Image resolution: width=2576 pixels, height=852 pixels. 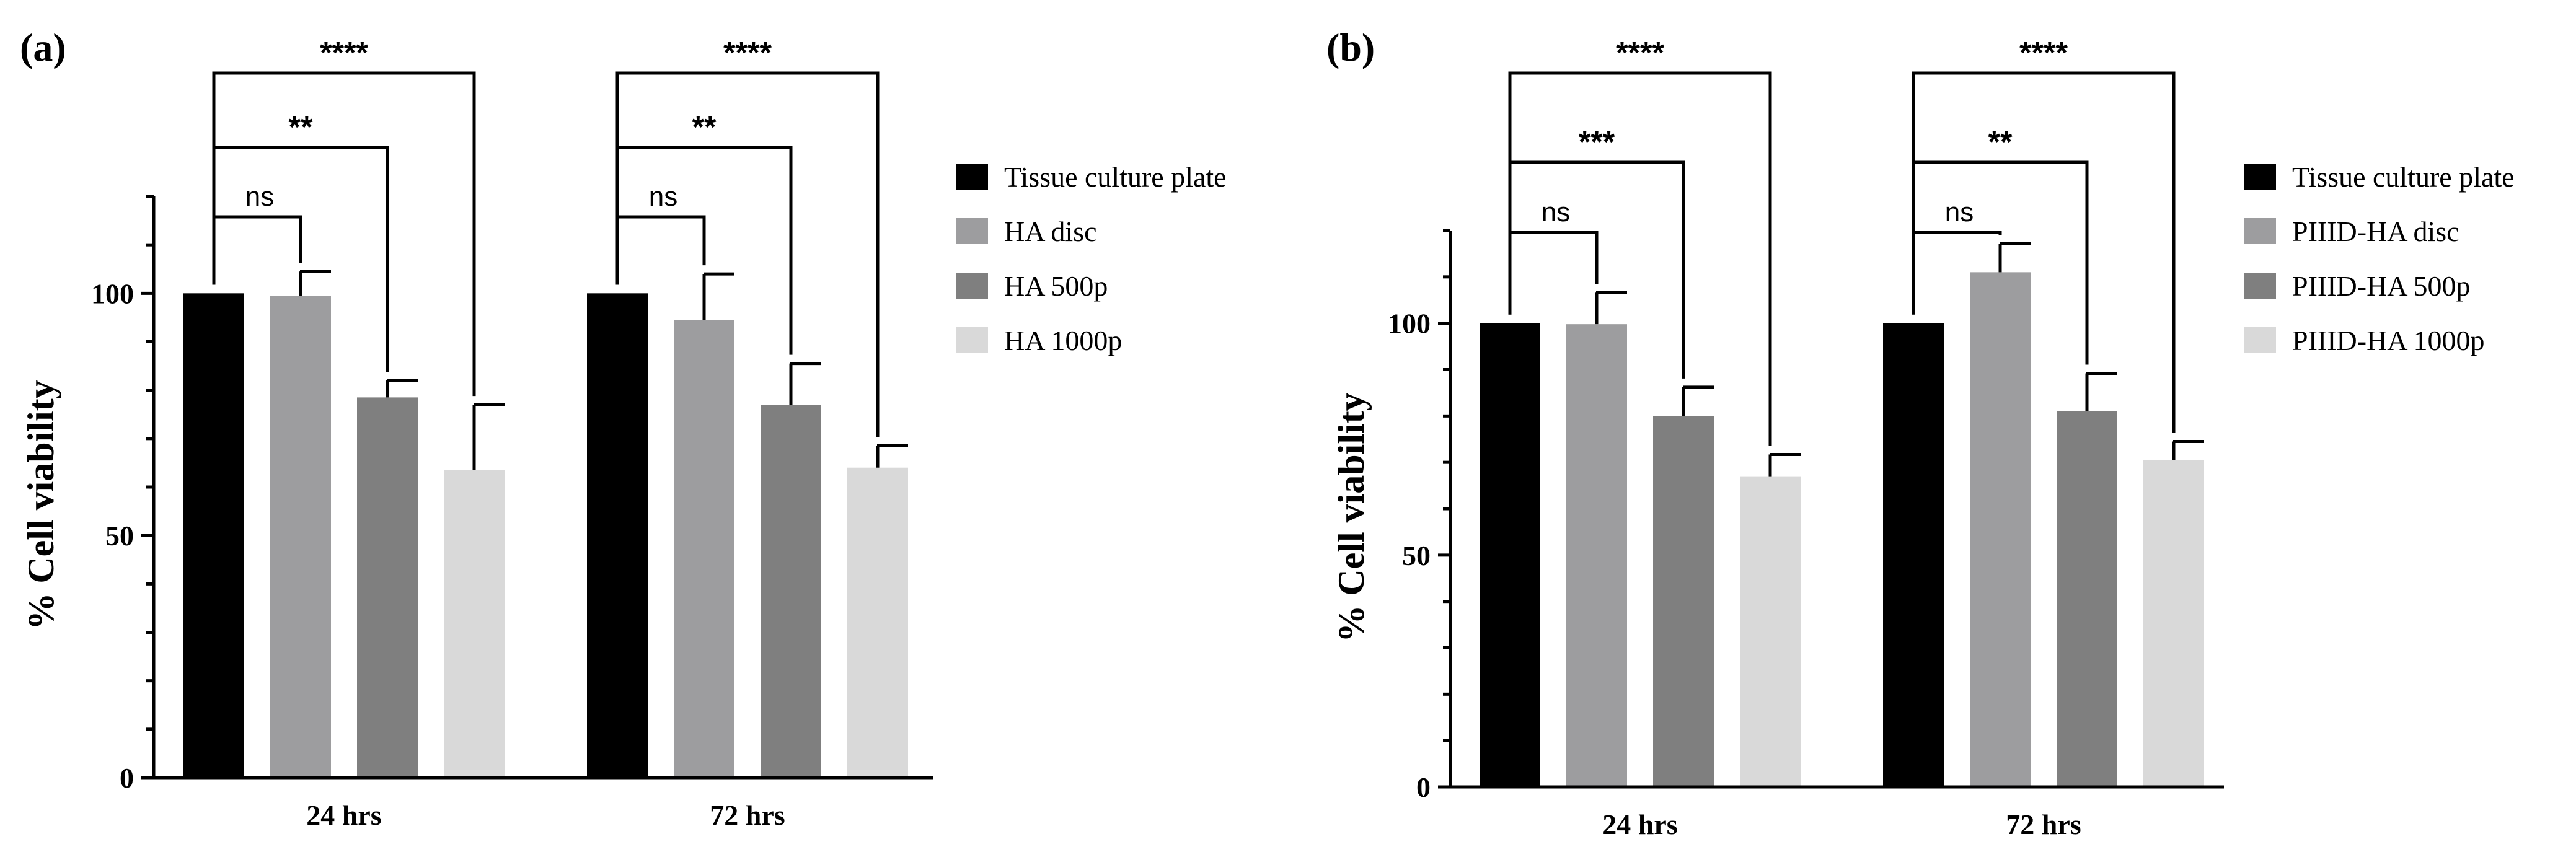 I want to click on panel-a-category-label-0: 24 hrs, so click(x=343, y=815).